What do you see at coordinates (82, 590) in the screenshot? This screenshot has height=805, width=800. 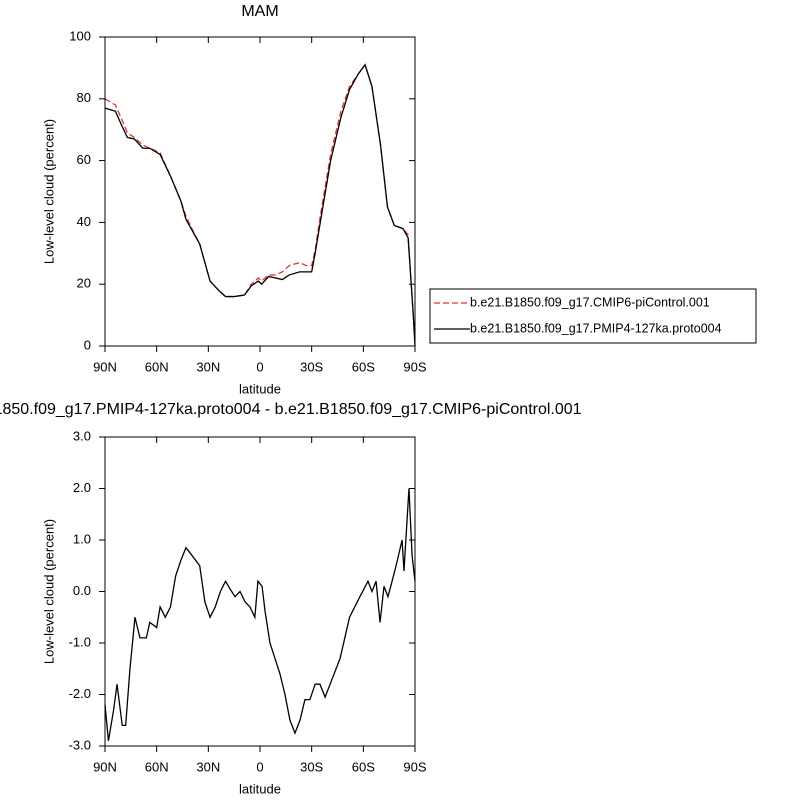 I see `y-tick-label: 0.0` at bounding box center [82, 590].